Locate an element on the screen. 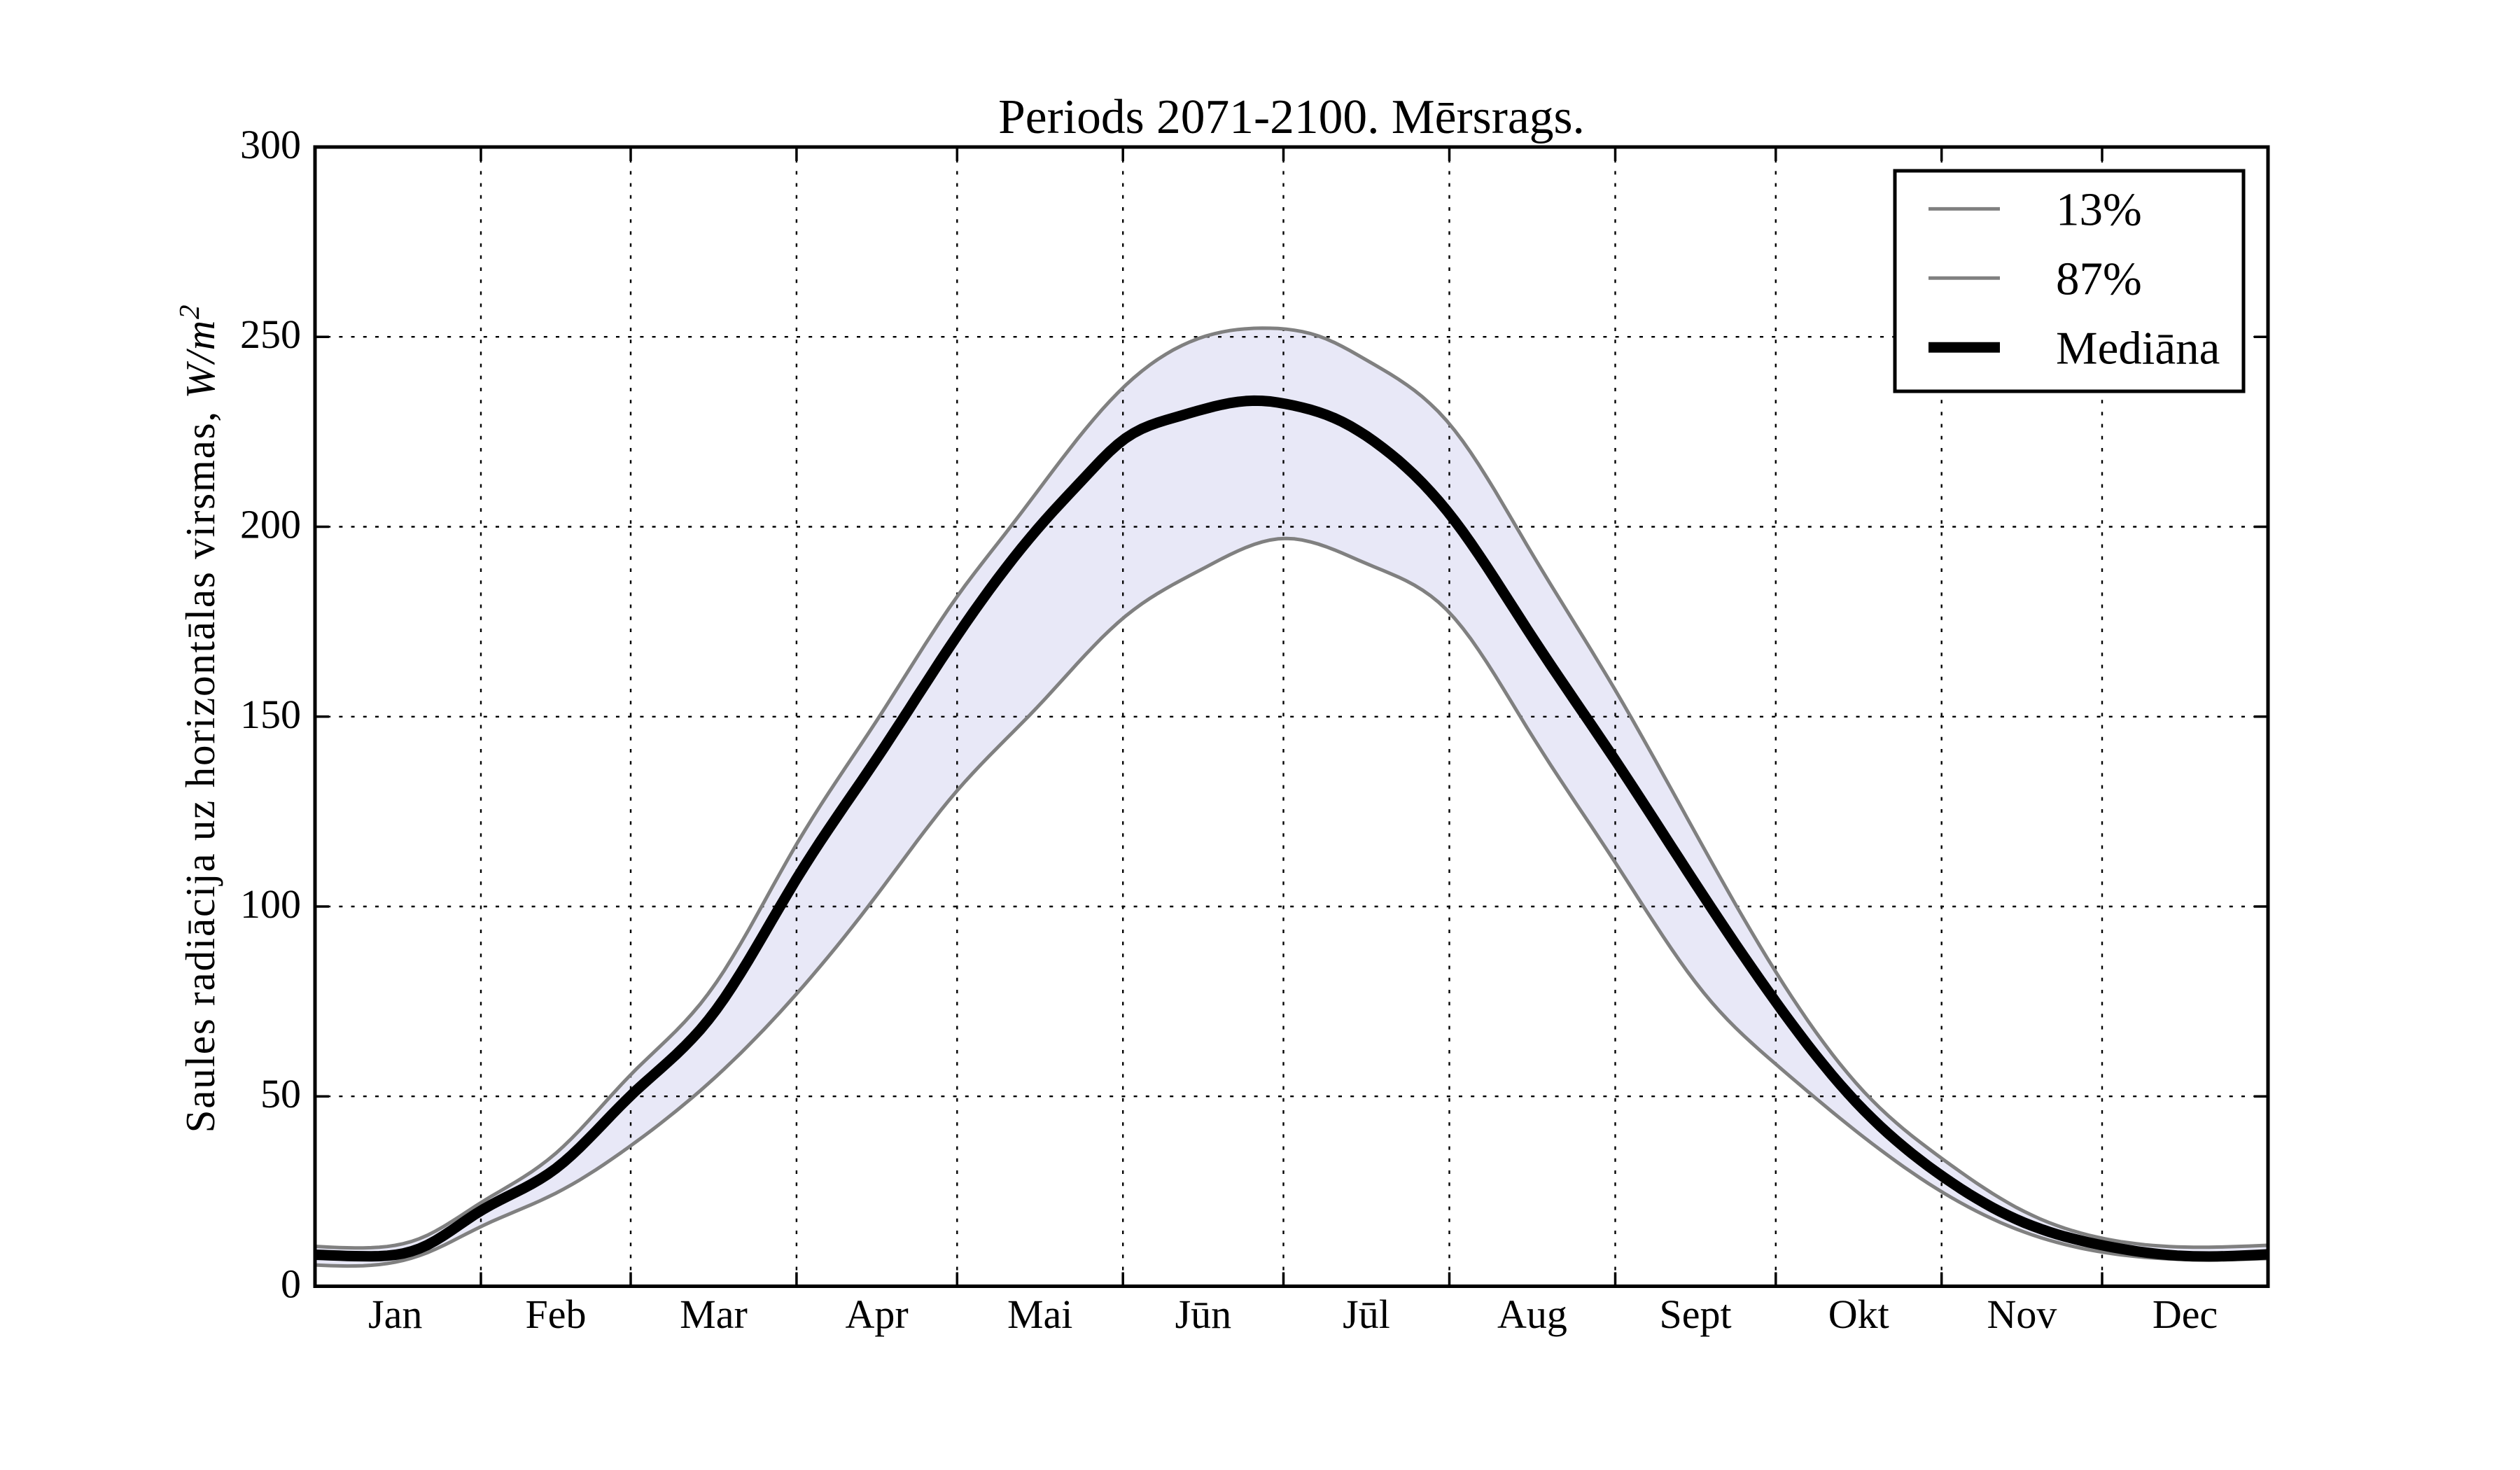 The height and width of the screenshot is (1470, 2520). svg-text: Feb is located at coordinates (556, 1314).